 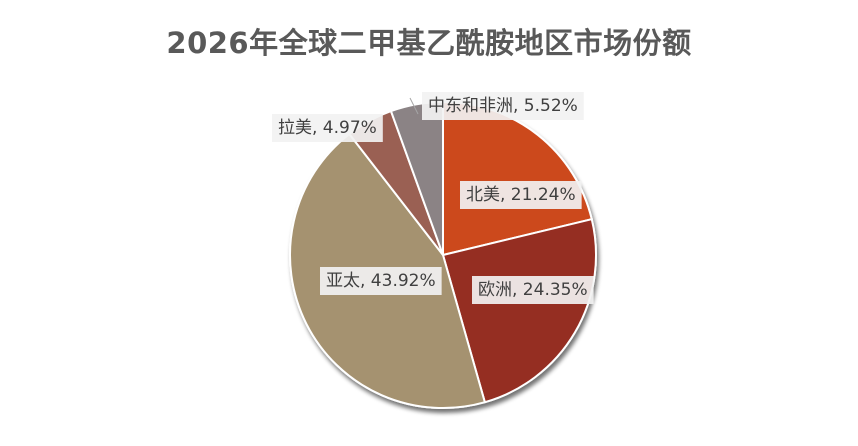 I want to click on data-label-0: 北美, 21.24%, so click(x=521, y=195).